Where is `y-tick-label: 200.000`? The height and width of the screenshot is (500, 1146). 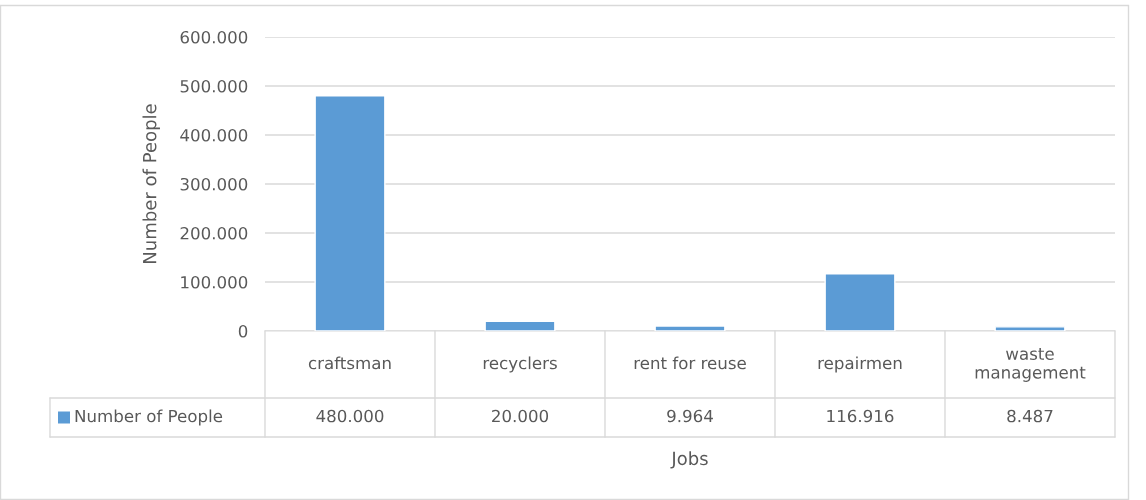 y-tick-label: 200.000 is located at coordinates (214, 233).